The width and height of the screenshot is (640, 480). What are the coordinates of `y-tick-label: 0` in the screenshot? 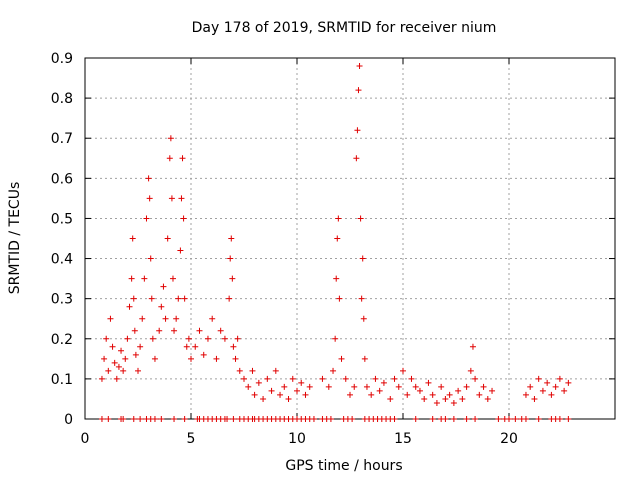 It's located at (68, 420).